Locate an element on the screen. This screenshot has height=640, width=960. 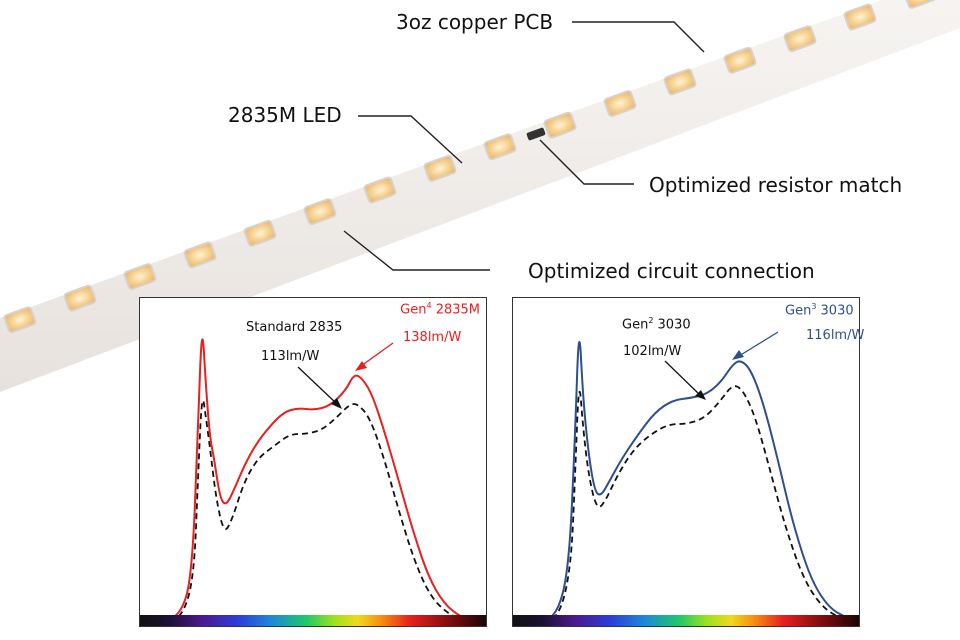
leader-line-led is located at coordinates (410, 139).